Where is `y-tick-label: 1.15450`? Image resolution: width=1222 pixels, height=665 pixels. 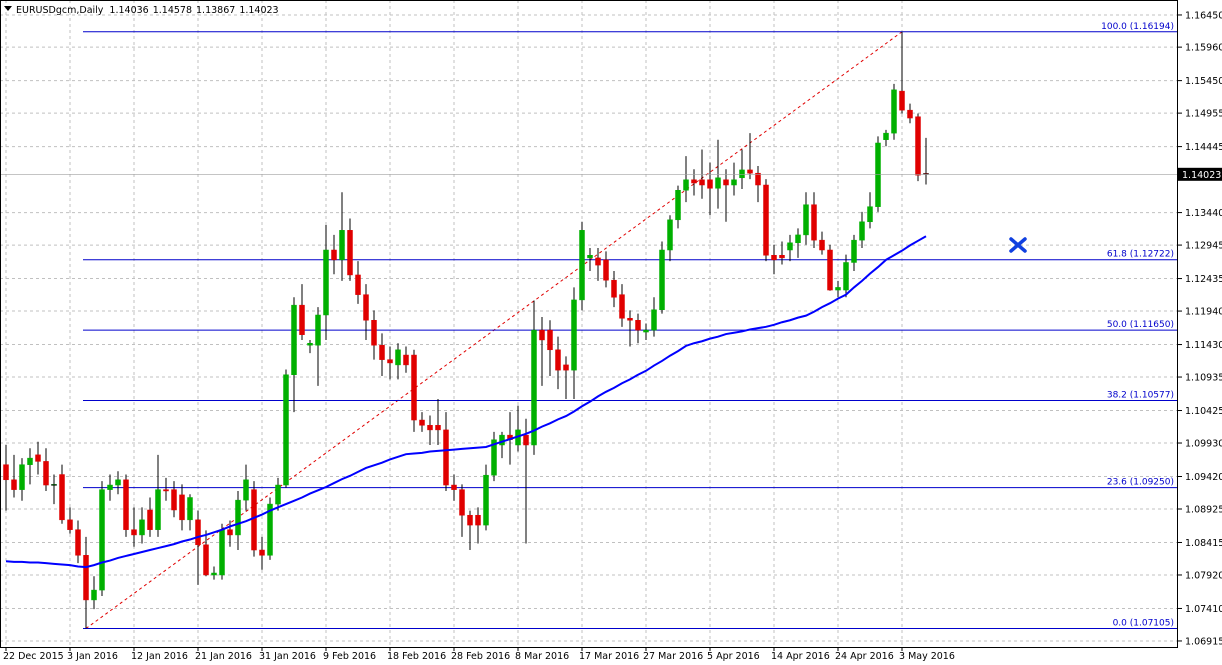 y-tick-label: 1.15450 is located at coordinates (1203, 81).